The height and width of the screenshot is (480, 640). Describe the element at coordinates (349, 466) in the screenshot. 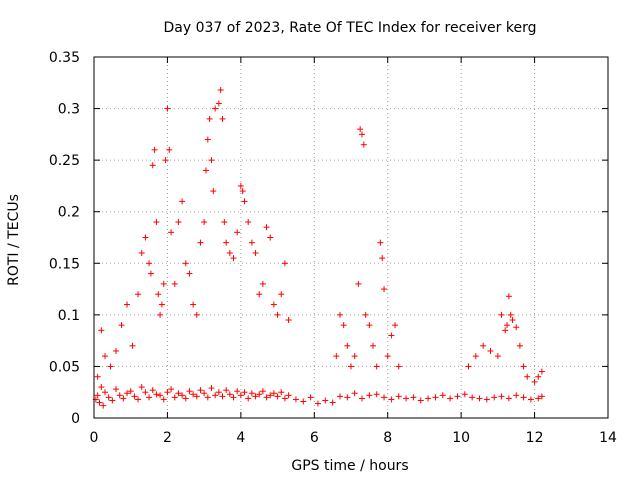

I see `x-axis-label: GPS time / hours` at that location.